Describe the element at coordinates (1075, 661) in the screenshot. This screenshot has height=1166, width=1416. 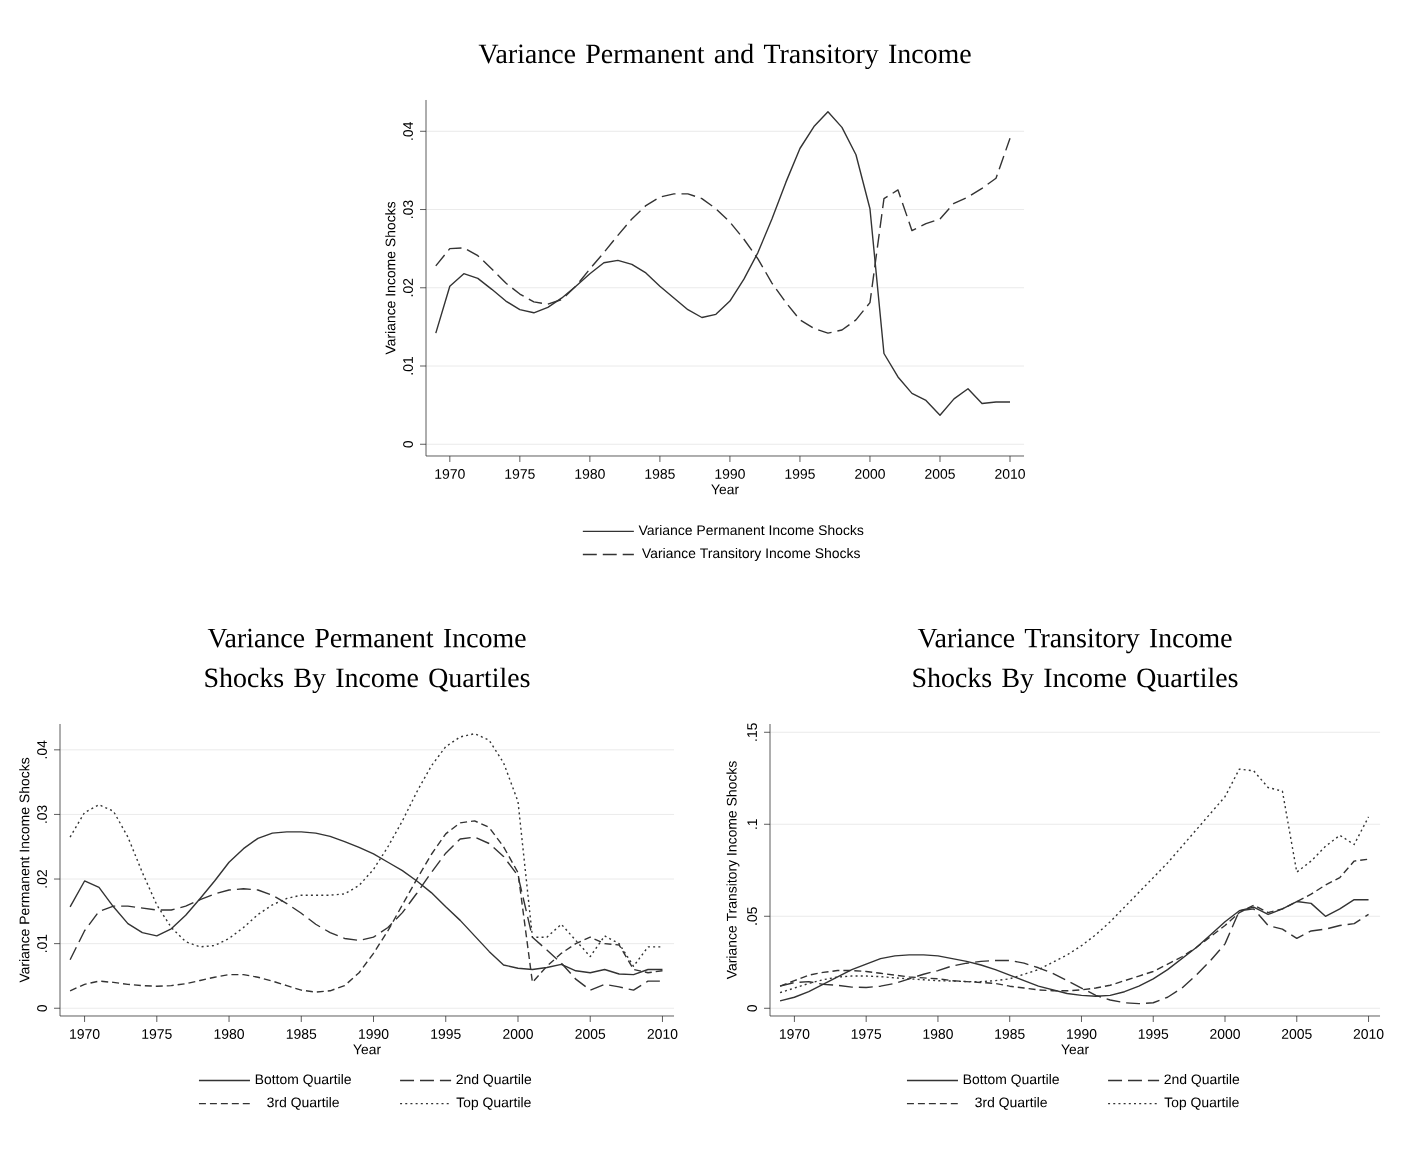
I see `chart-title: Variance Transitory Income Shocks By Income Quartiles` at that location.